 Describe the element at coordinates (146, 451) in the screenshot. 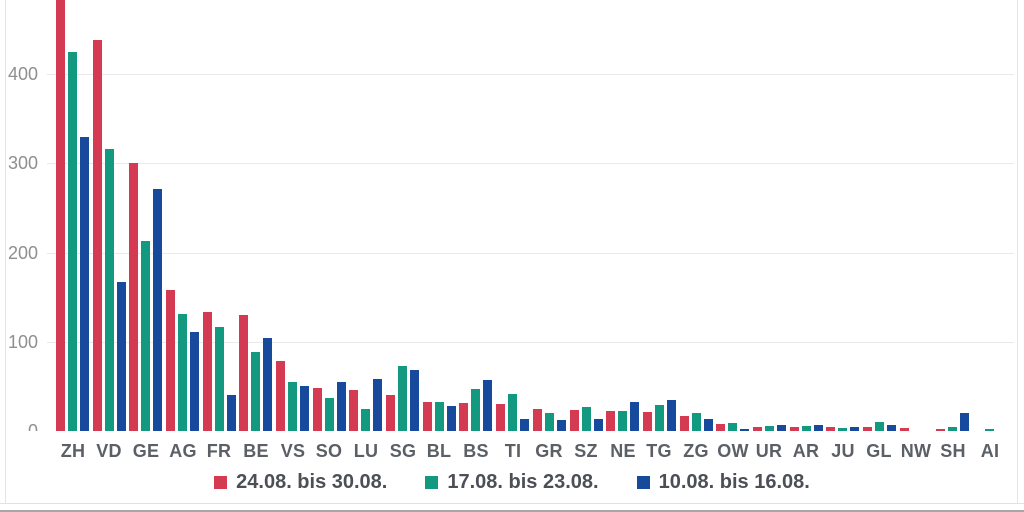

I see `x-tick-label-GE: GE` at that location.